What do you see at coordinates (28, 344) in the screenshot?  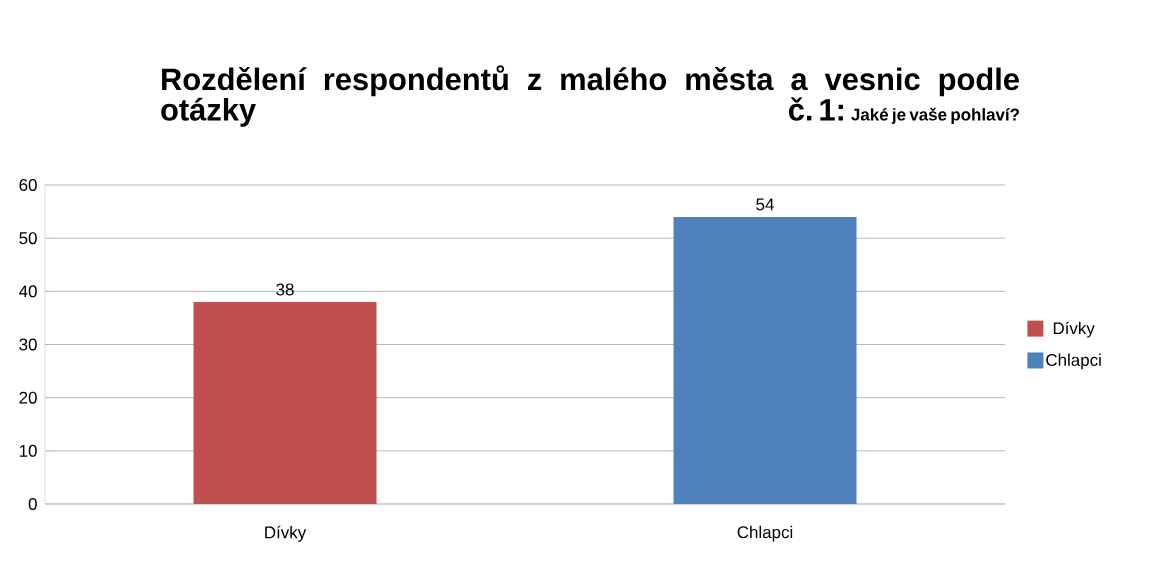 I see `y-tick-label: 30` at bounding box center [28, 344].